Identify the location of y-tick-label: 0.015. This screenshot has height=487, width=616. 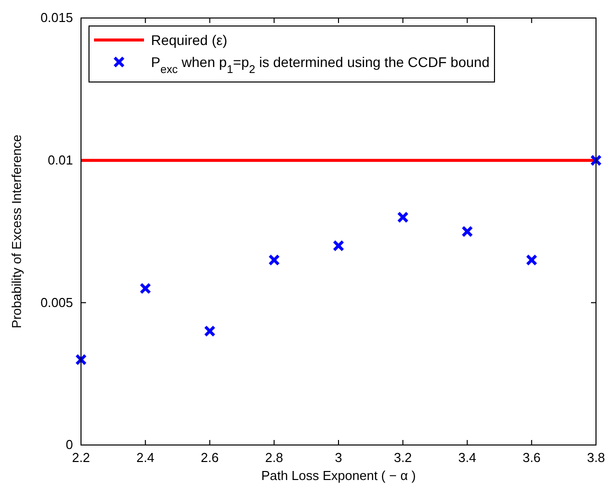
(56, 18).